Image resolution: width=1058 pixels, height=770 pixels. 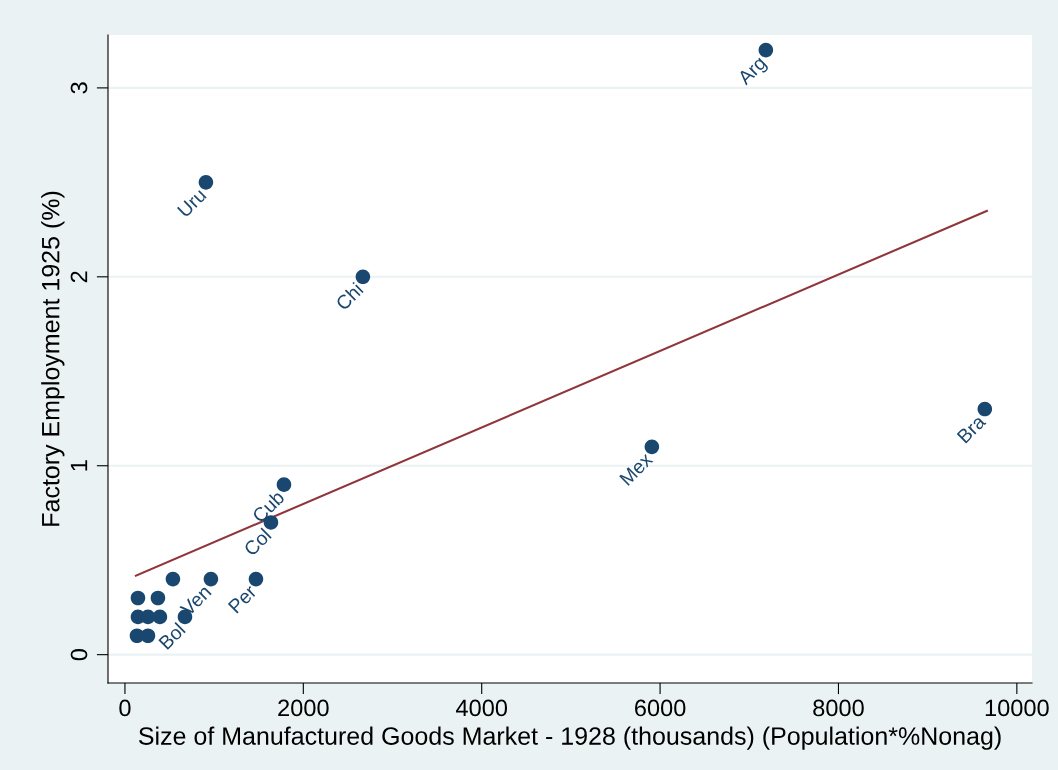 What do you see at coordinates (303, 708) in the screenshot?
I see `x-tick-label: 2000` at bounding box center [303, 708].